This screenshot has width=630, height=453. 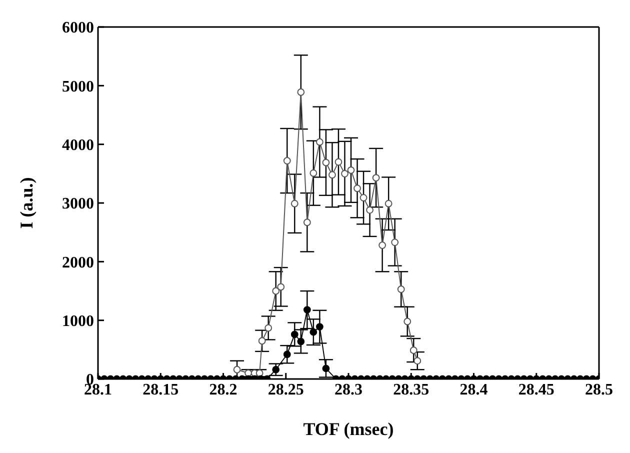 I want to click on y-tick-label: 3000, so click(x=78, y=204).